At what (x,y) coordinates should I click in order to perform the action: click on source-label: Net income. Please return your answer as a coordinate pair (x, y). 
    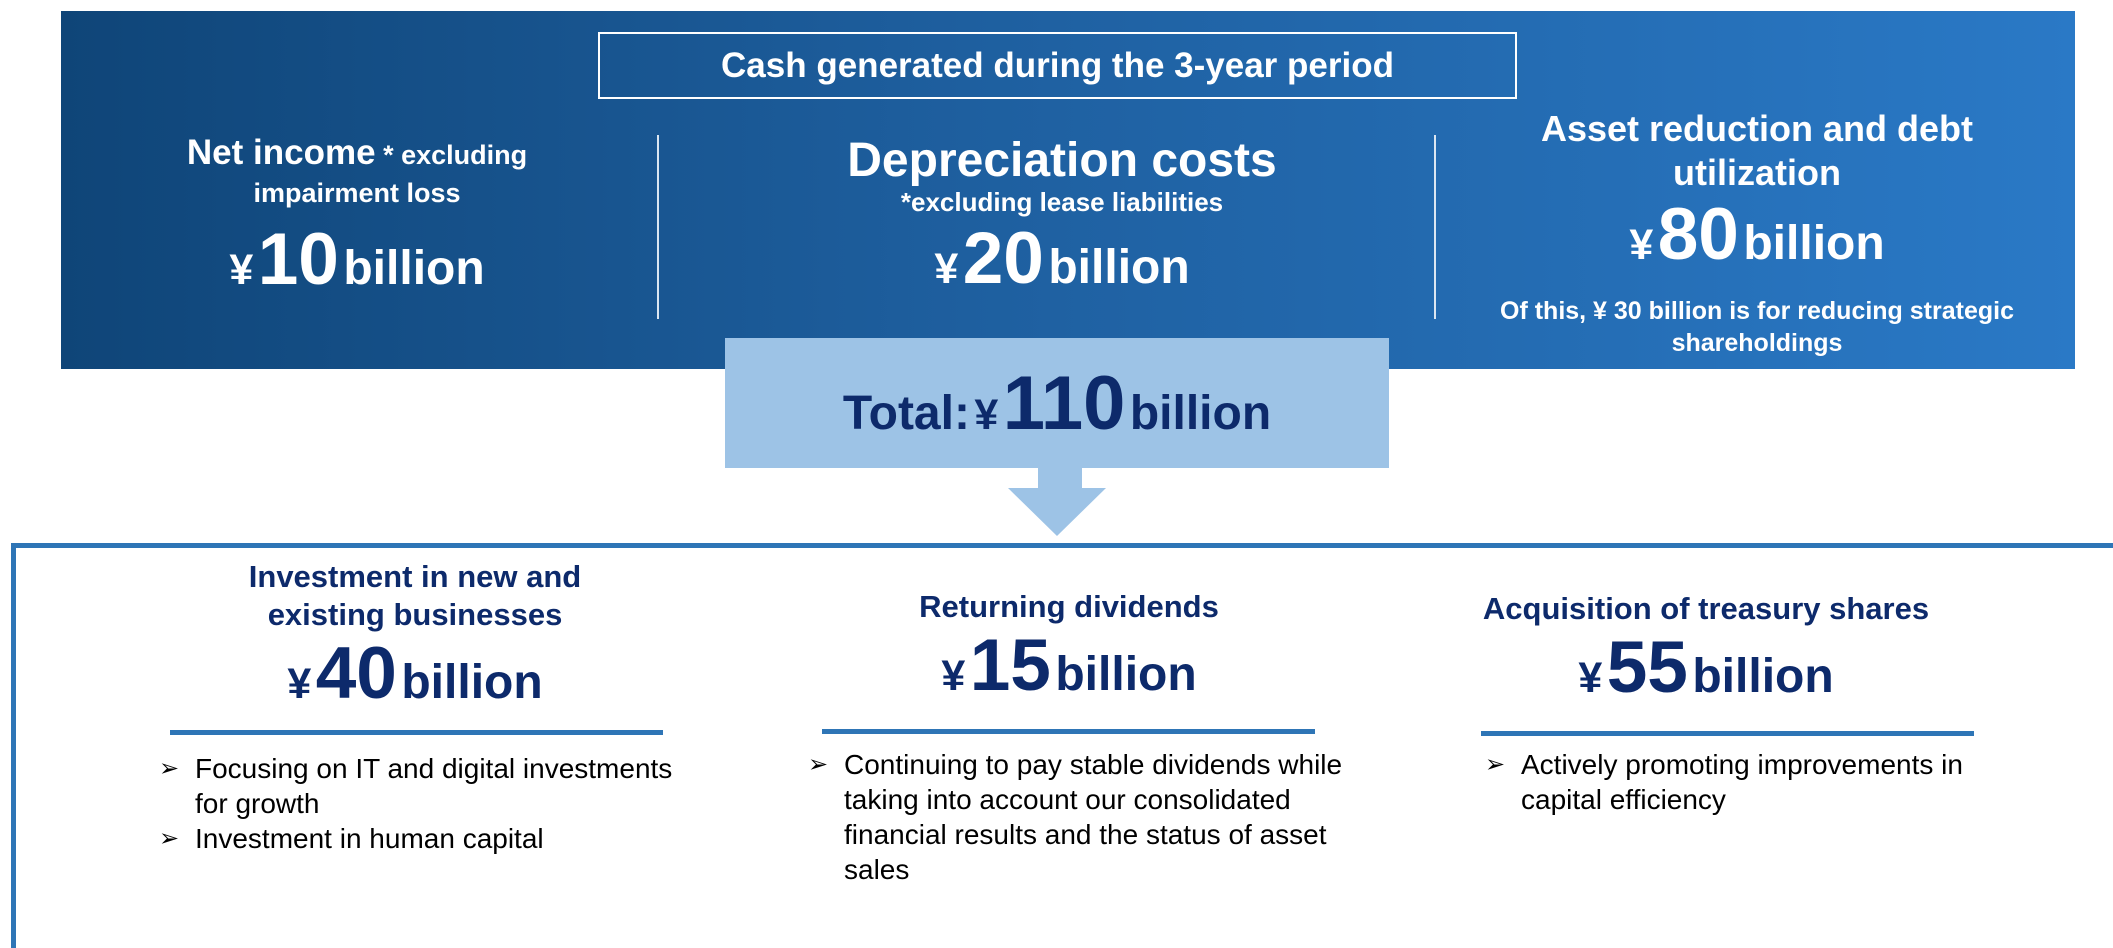
    Looking at the image, I should click on (281, 152).